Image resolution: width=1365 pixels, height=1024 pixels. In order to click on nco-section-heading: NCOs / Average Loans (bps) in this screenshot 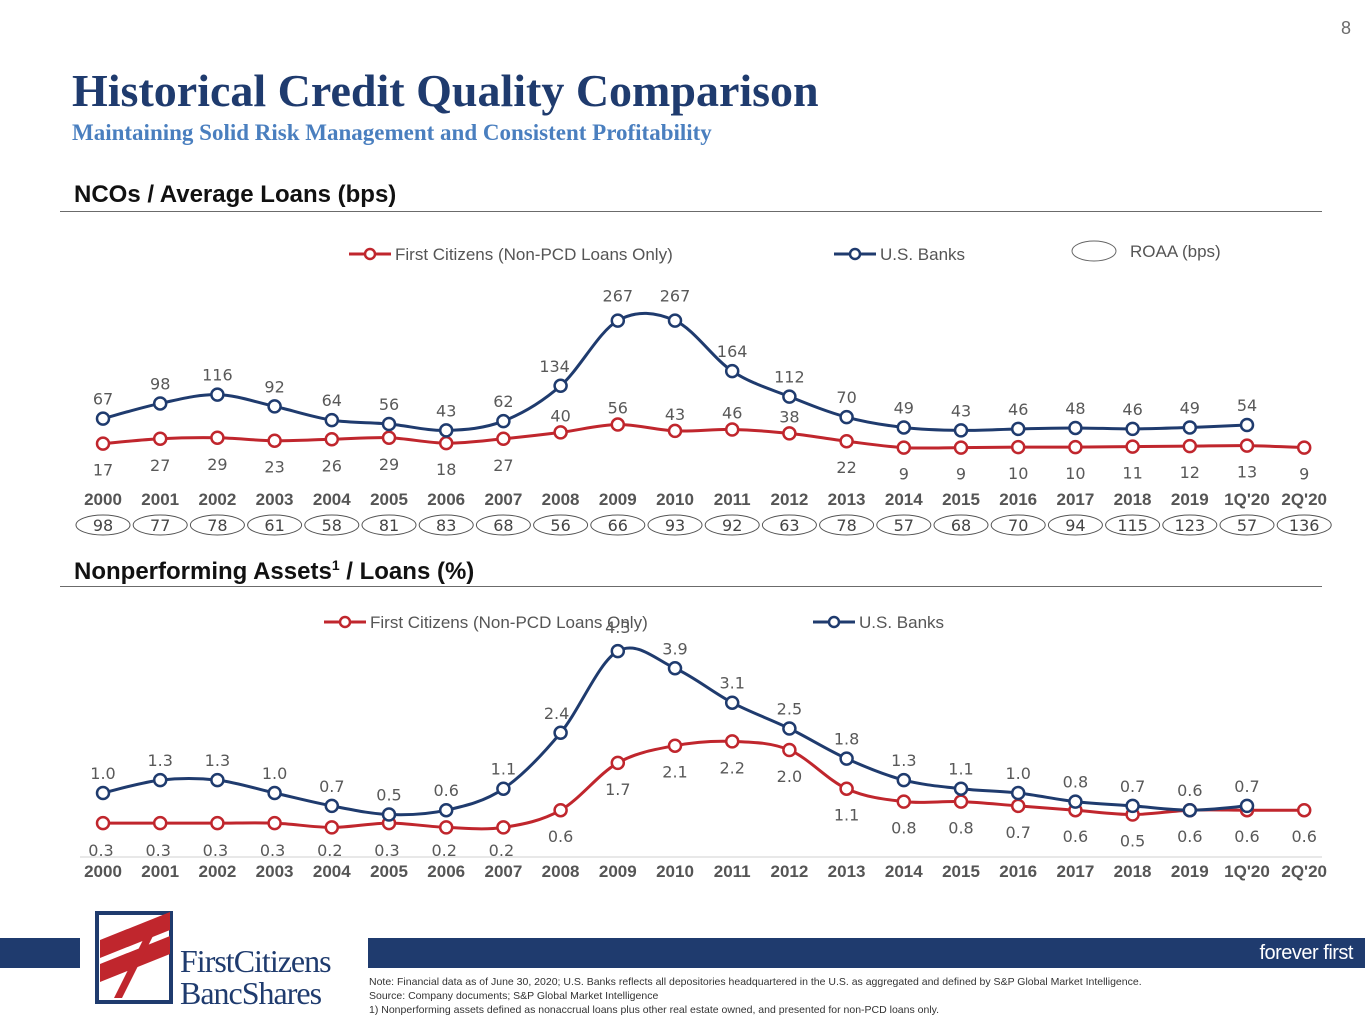, I will do `click(235, 194)`.